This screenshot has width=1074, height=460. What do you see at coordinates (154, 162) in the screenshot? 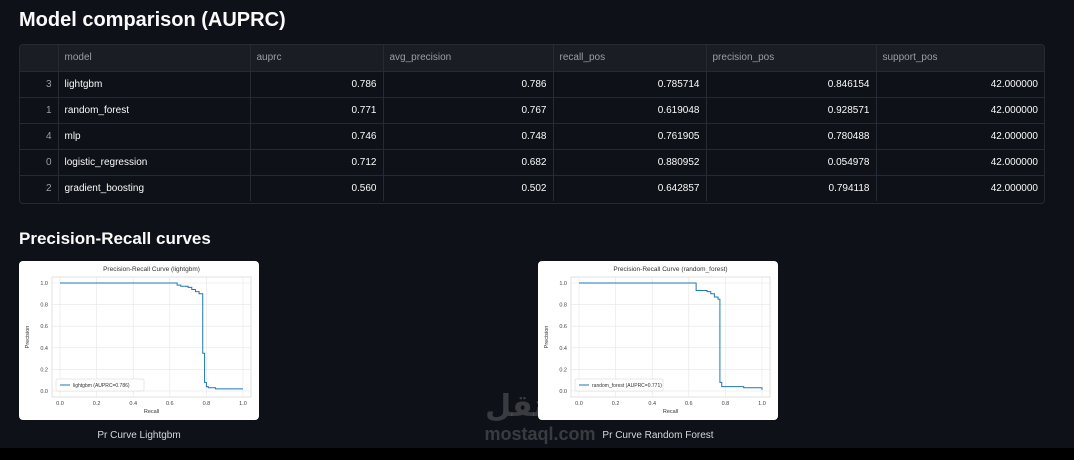
I see `cell-model: logistic_regression` at bounding box center [154, 162].